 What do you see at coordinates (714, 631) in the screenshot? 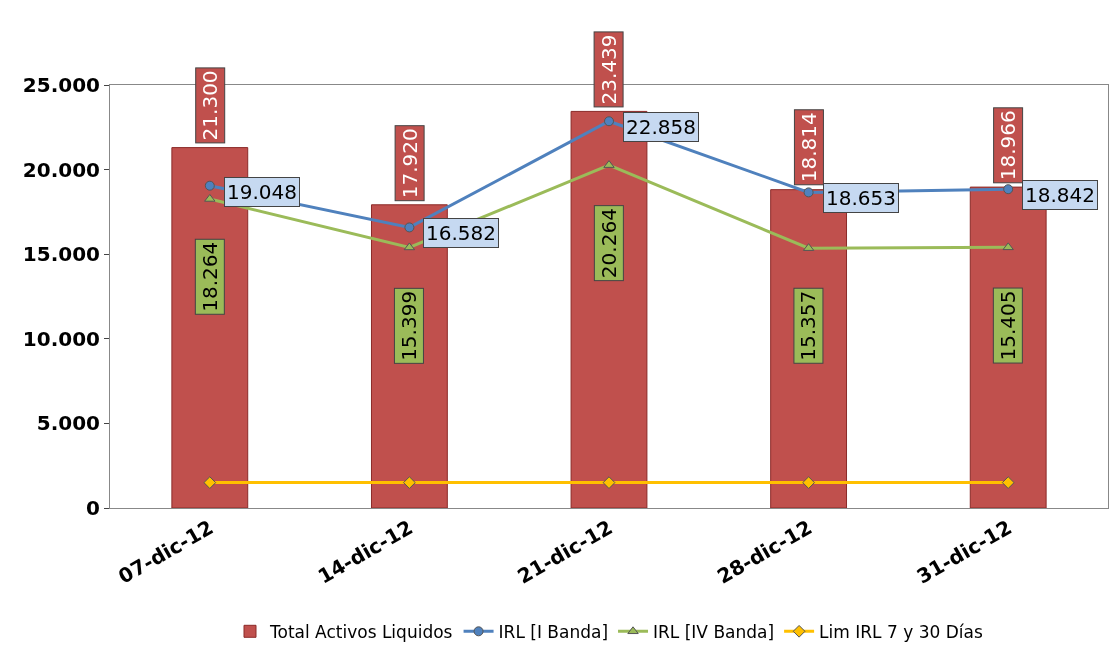
I see `legend-label: IRL [IV Banda]` at bounding box center [714, 631].